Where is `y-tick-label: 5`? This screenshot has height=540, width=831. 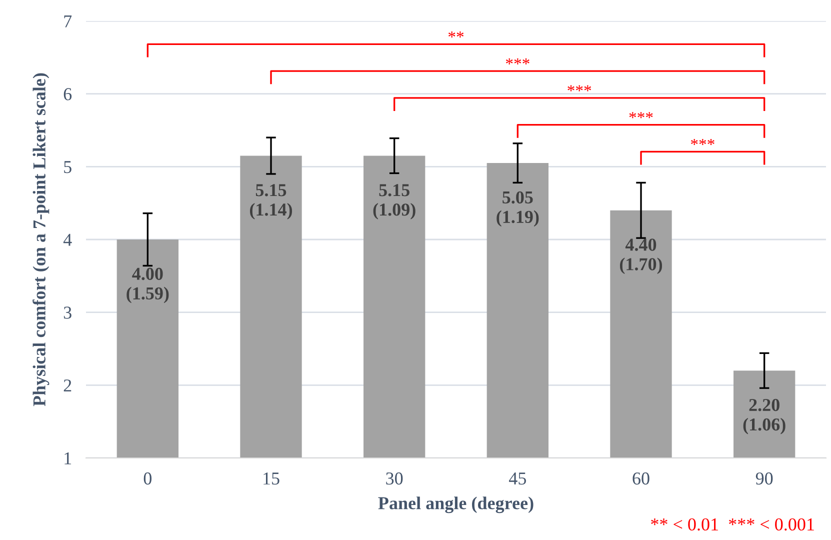 y-tick-label: 5 is located at coordinates (68, 167).